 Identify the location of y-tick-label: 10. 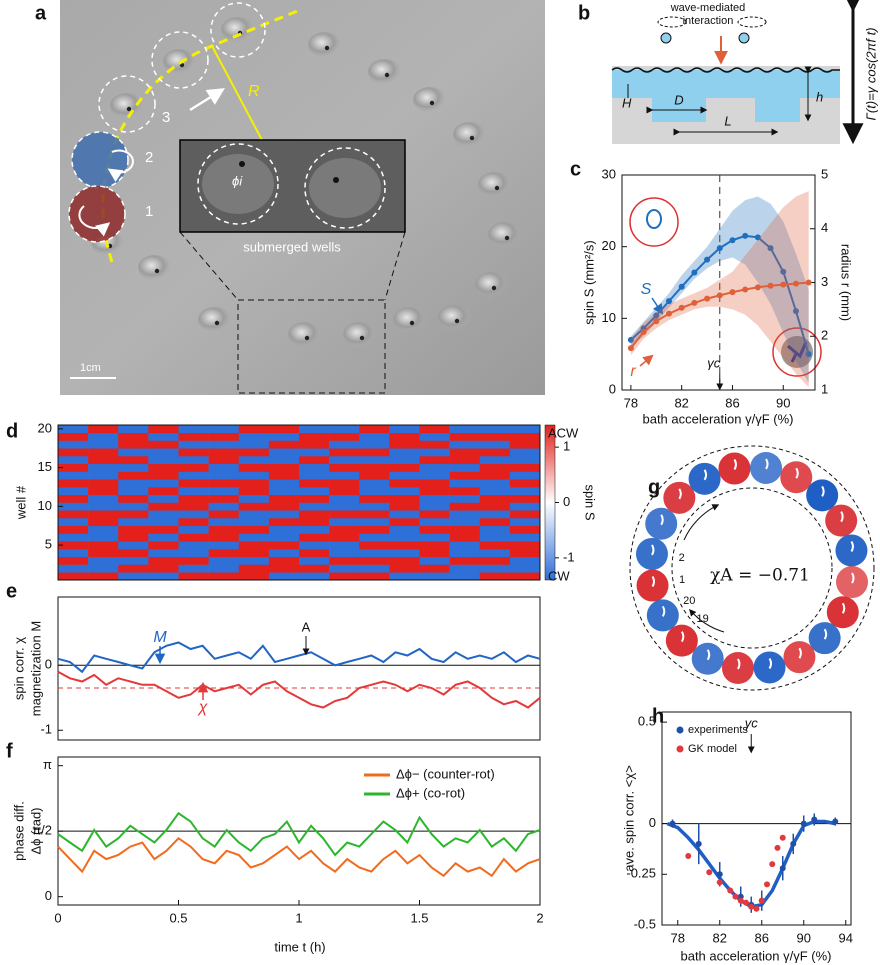
(609, 317).